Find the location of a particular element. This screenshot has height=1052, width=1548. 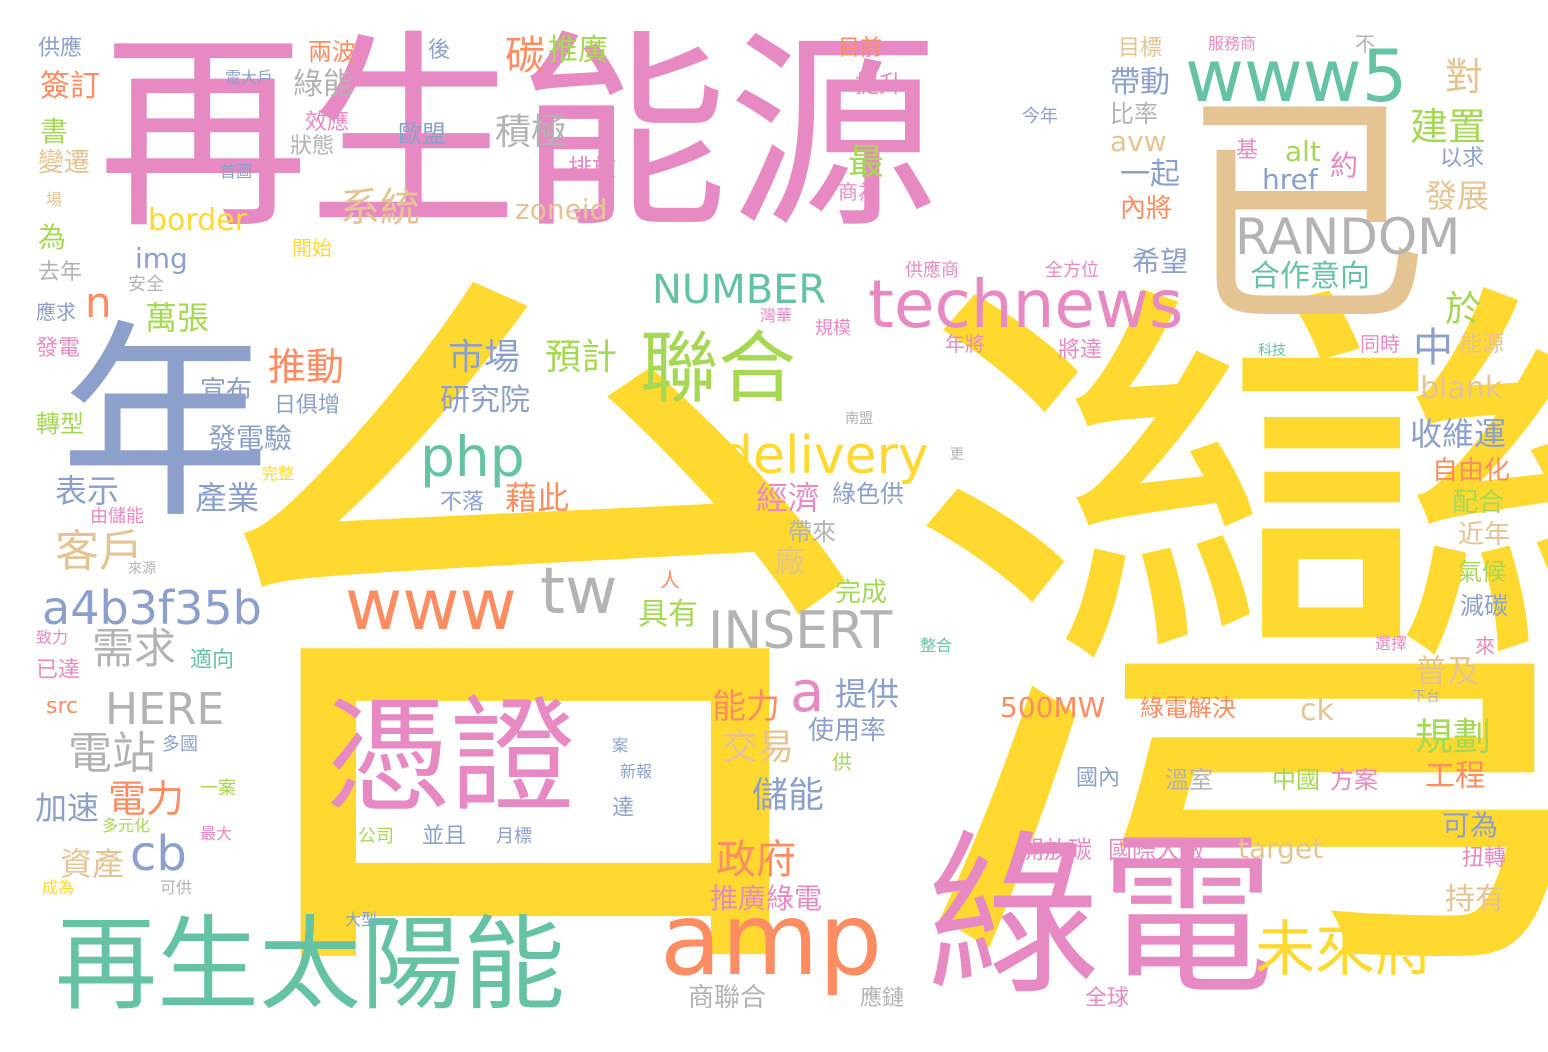

word: 近年 is located at coordinates (1484, 535).